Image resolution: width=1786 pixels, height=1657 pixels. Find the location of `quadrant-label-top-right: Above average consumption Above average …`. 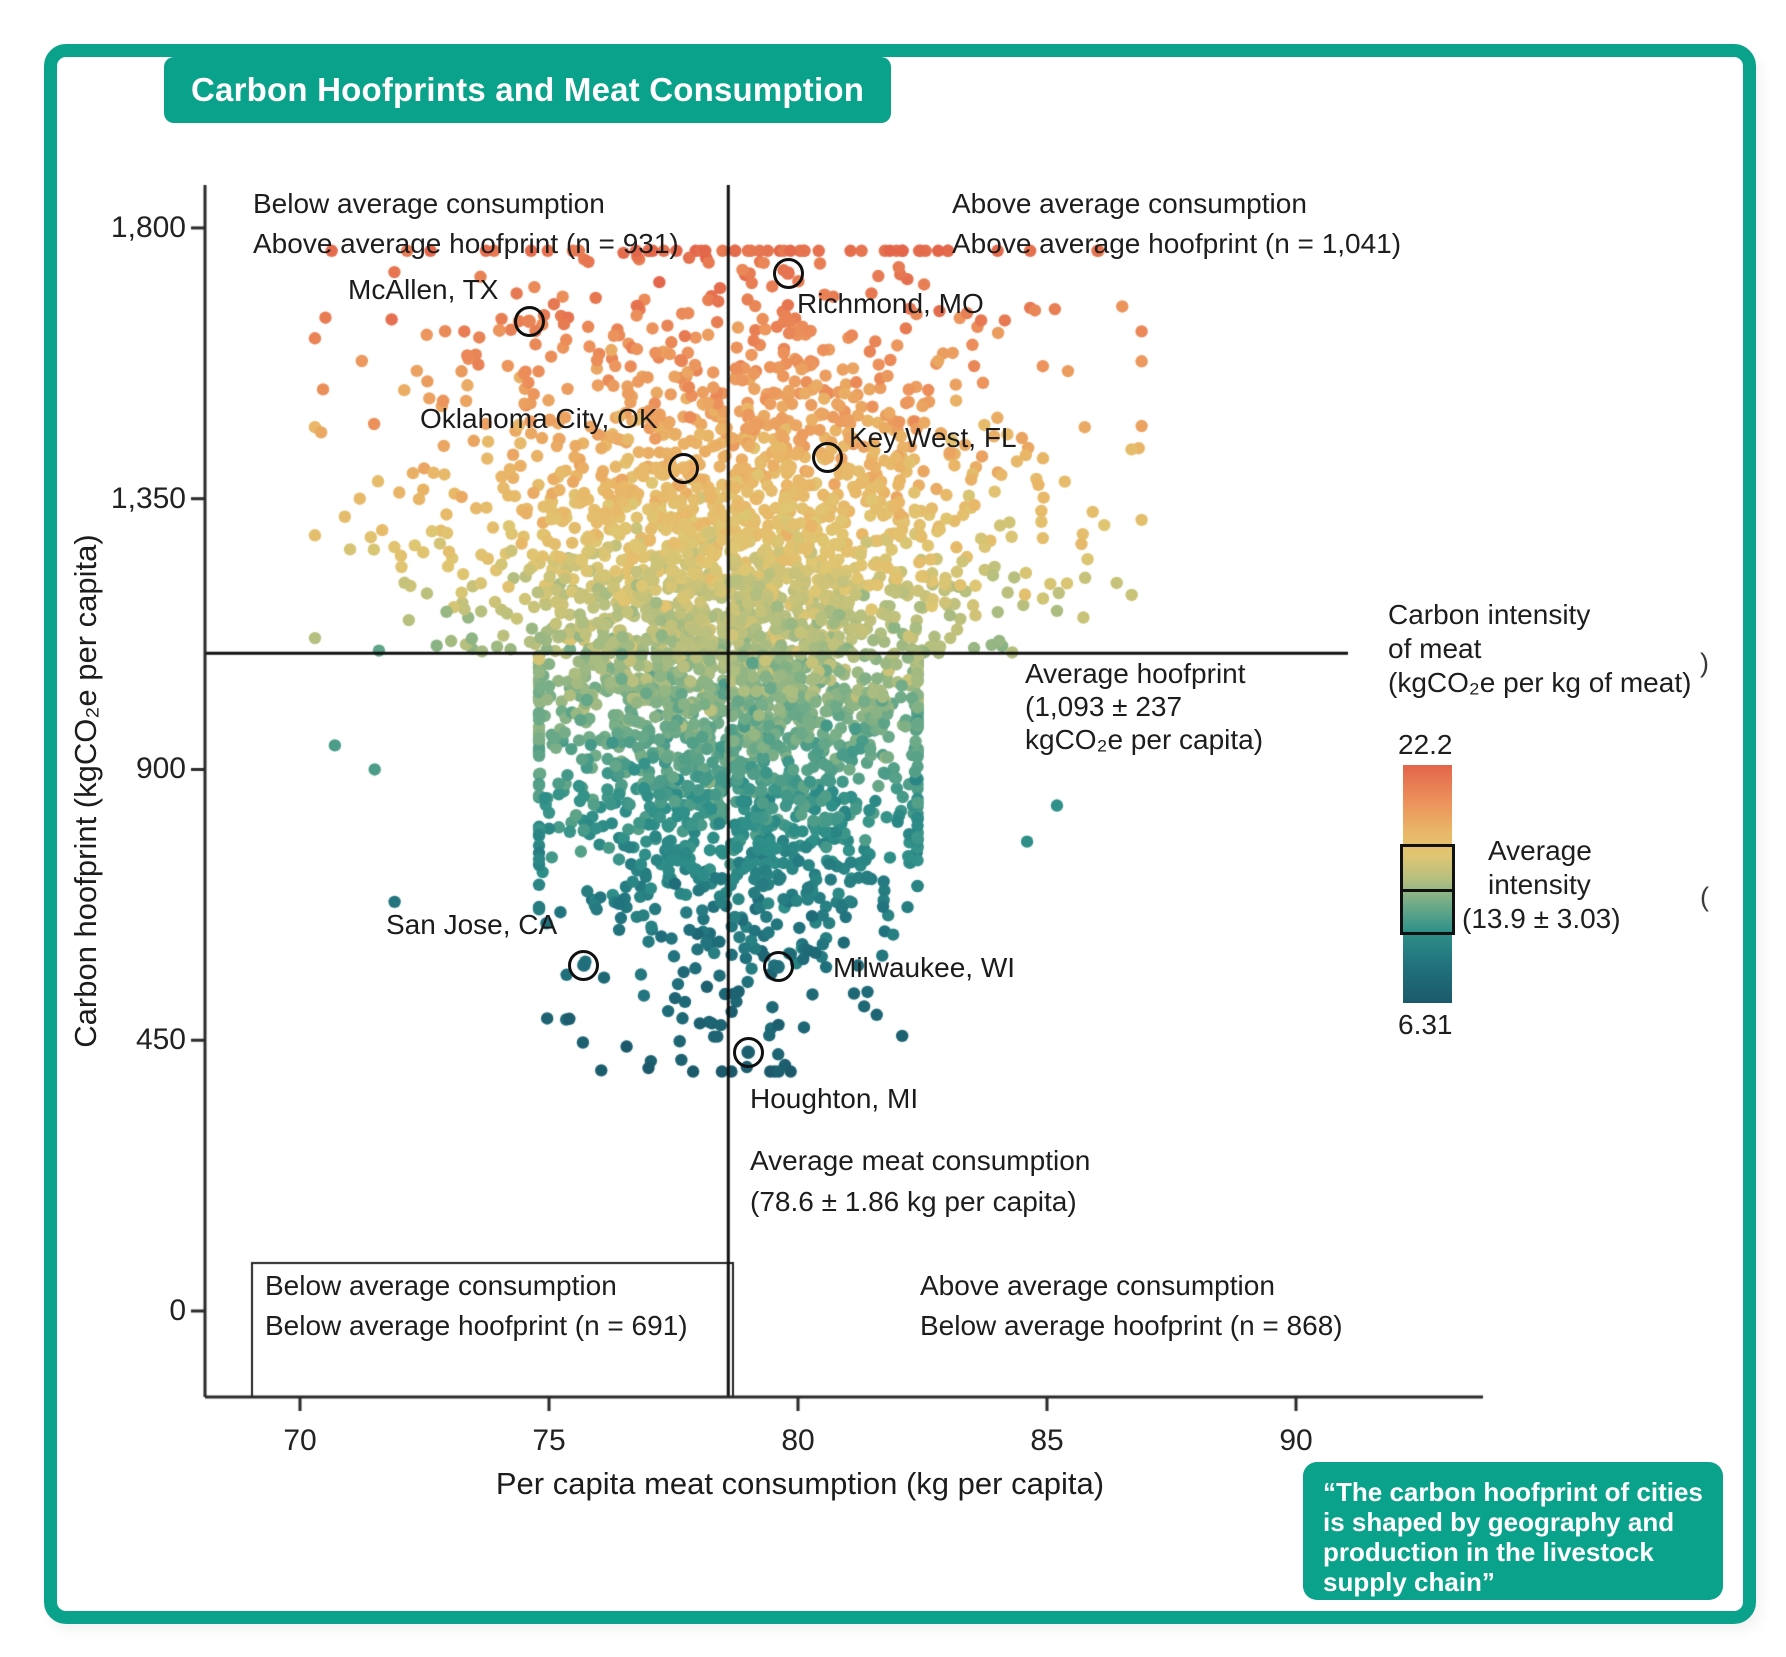

quadrant-label-top-right: Above average consumption Above average … is located at coordinates (1176, 224).